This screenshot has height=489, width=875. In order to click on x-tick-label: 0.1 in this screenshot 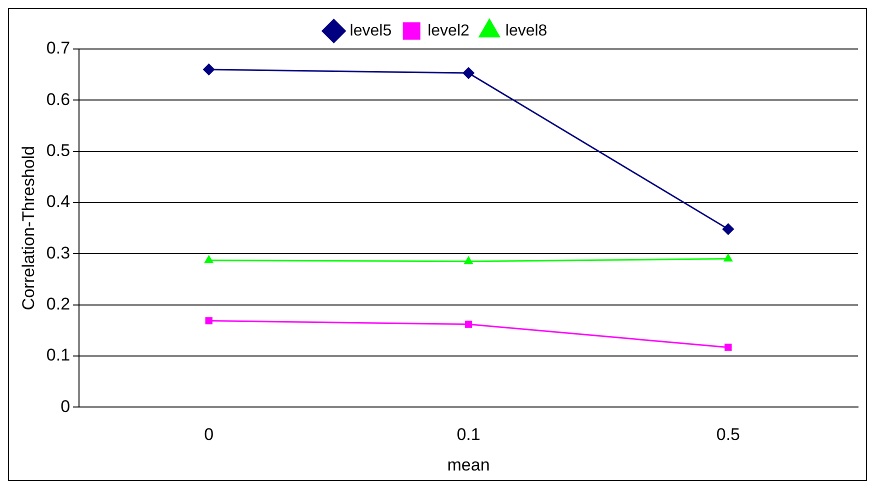, I will do `click(468, 434)`.